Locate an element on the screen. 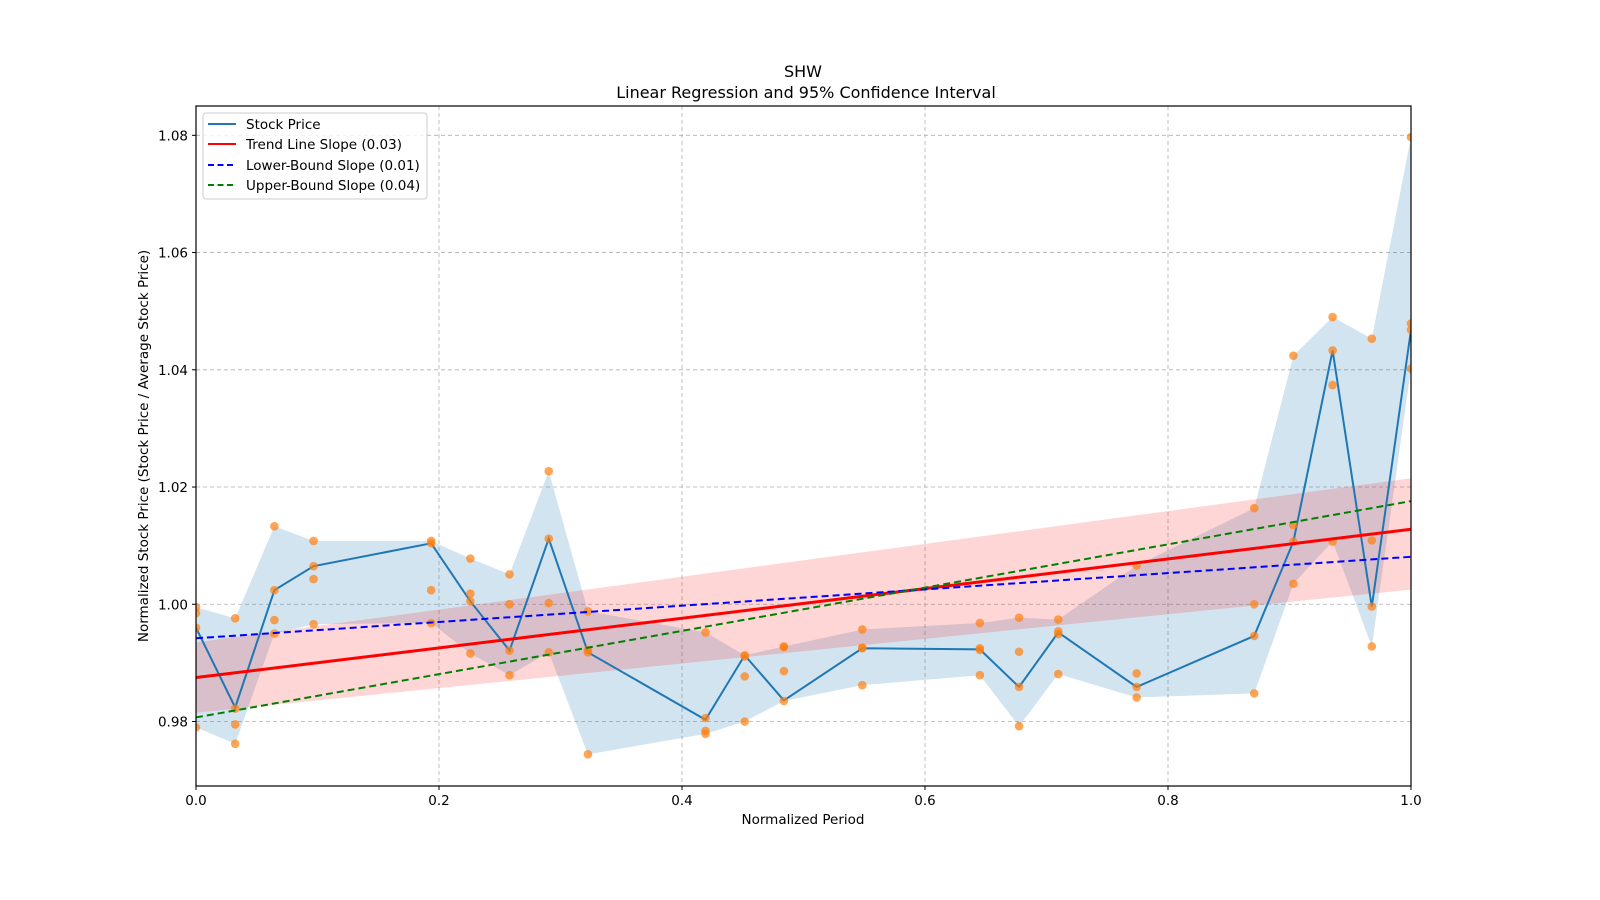 The height and width of the screenshot is (900, 1600). legend-item-upper-bound: Upper-Bound Slope (0.04) is located at coordinates (314, 186).